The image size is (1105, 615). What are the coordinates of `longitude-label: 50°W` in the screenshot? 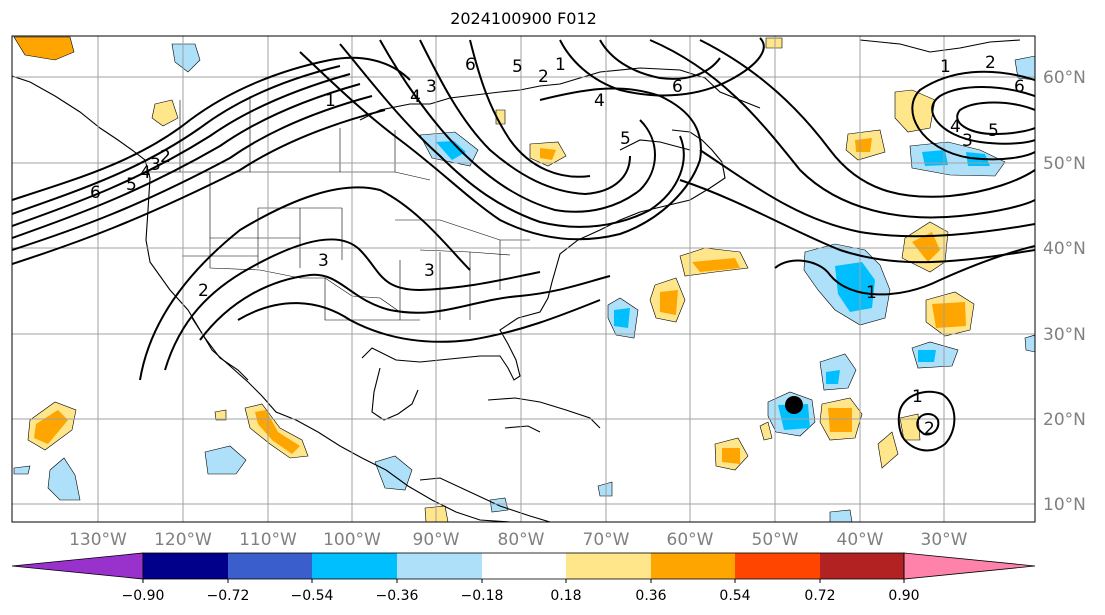 It's located at (775, 540).